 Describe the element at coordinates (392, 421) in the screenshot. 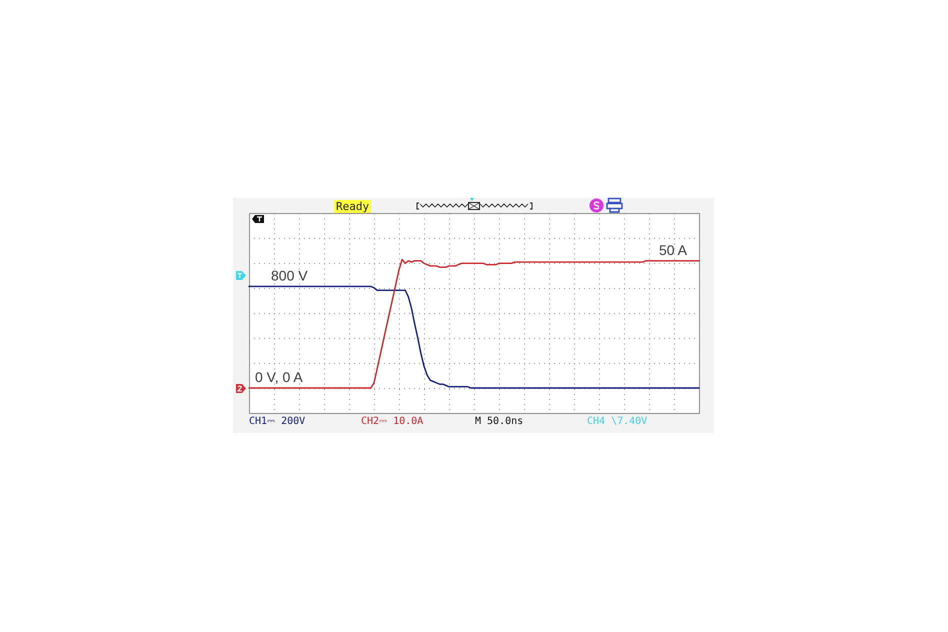

I see `text: CH2⎓ 10.0A` at that location.